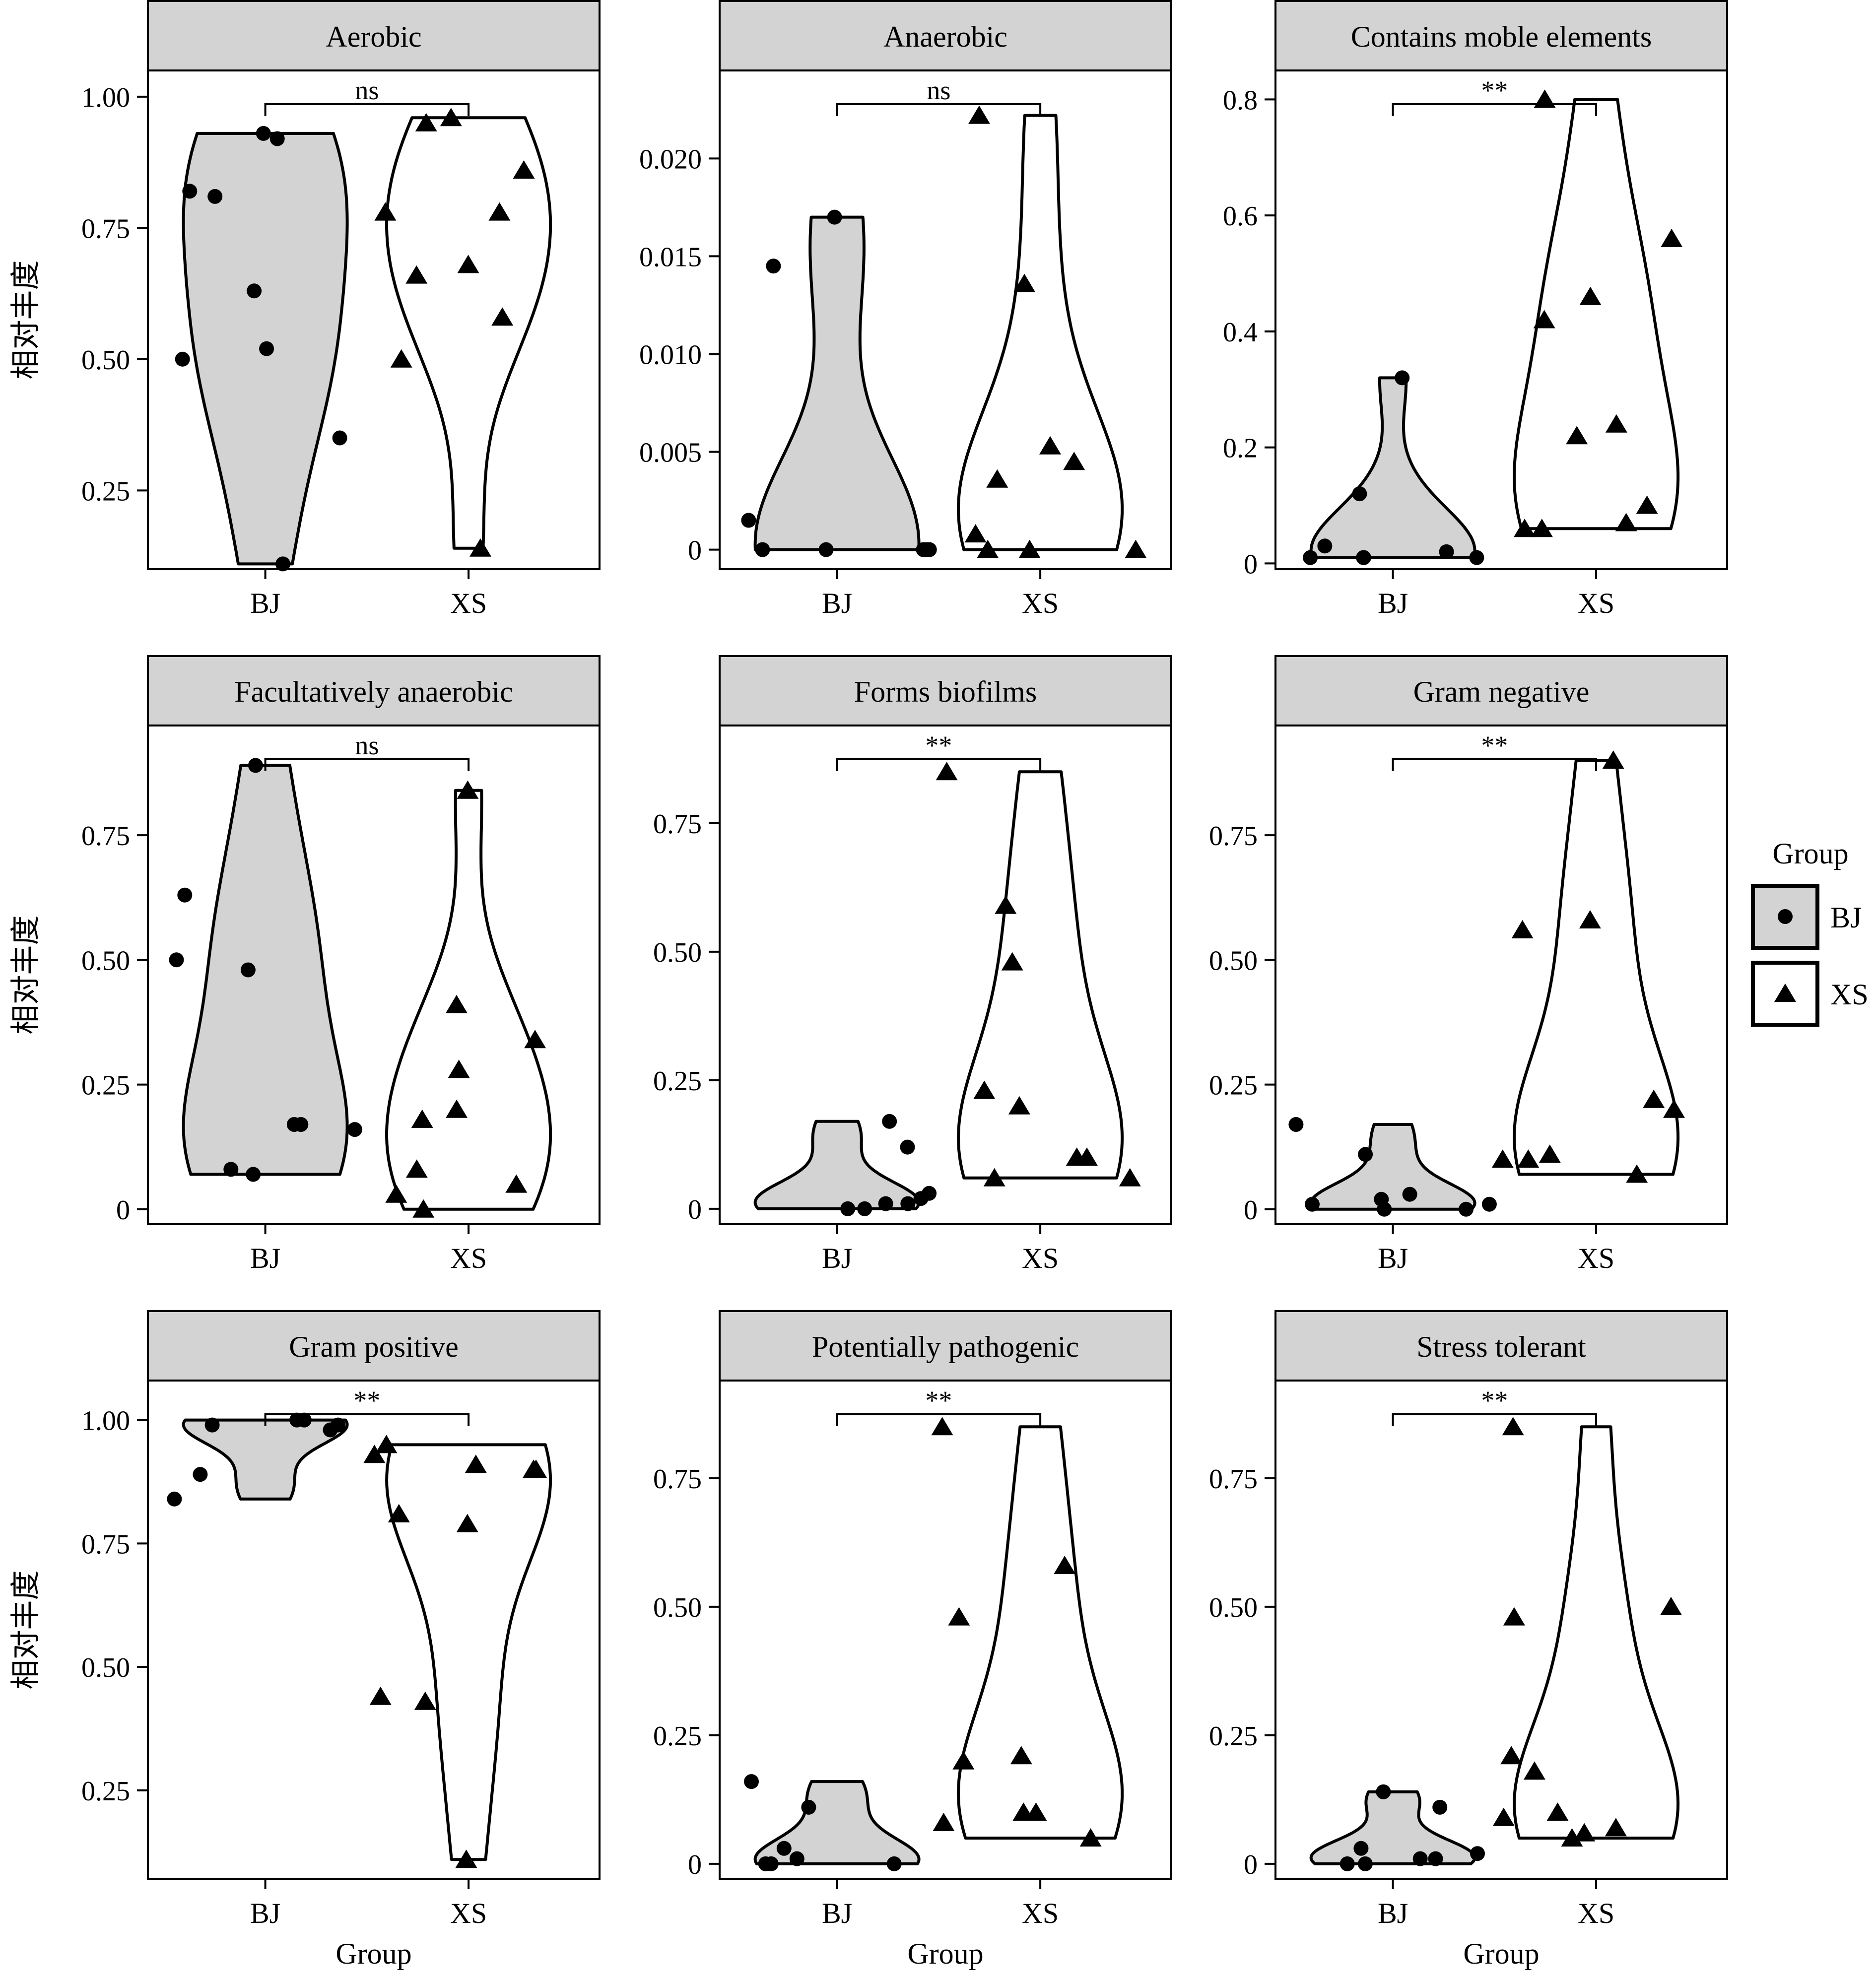  I want to click on facet-title: Gram positive, so click(374, 1346).